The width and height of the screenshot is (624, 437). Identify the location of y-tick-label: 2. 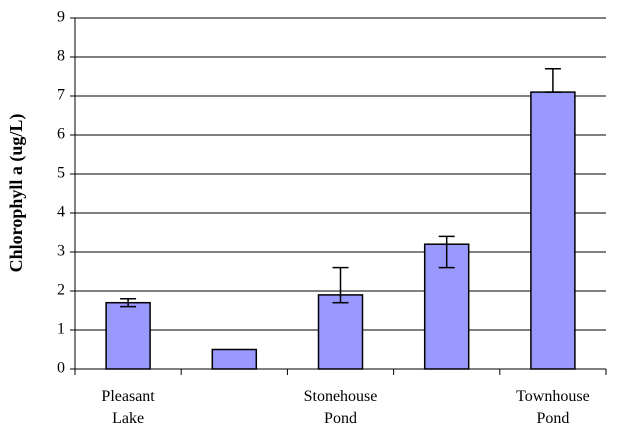
(61, 290).